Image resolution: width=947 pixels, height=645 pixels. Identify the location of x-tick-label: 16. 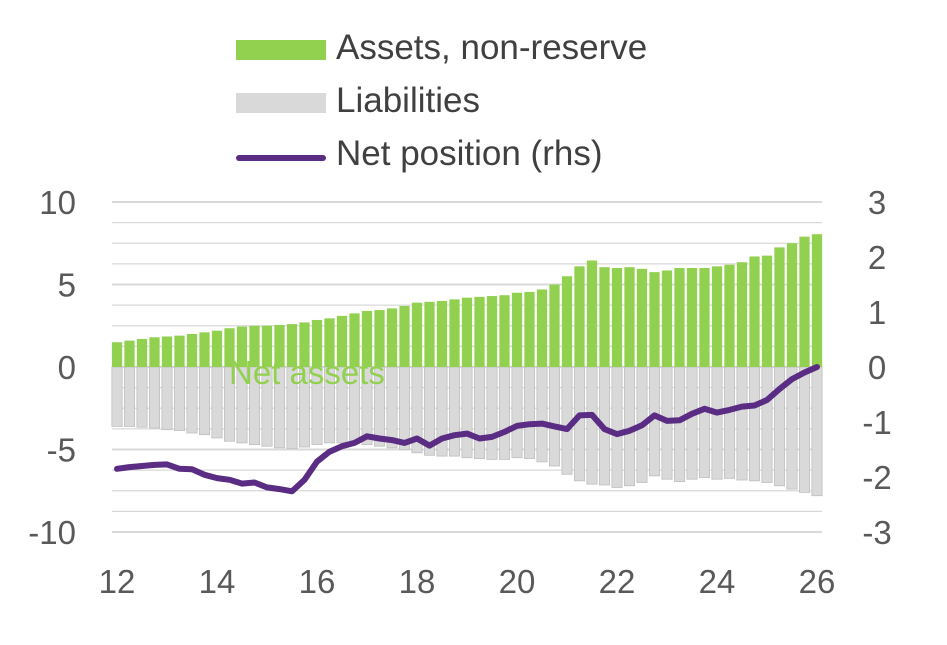
(317, 581).